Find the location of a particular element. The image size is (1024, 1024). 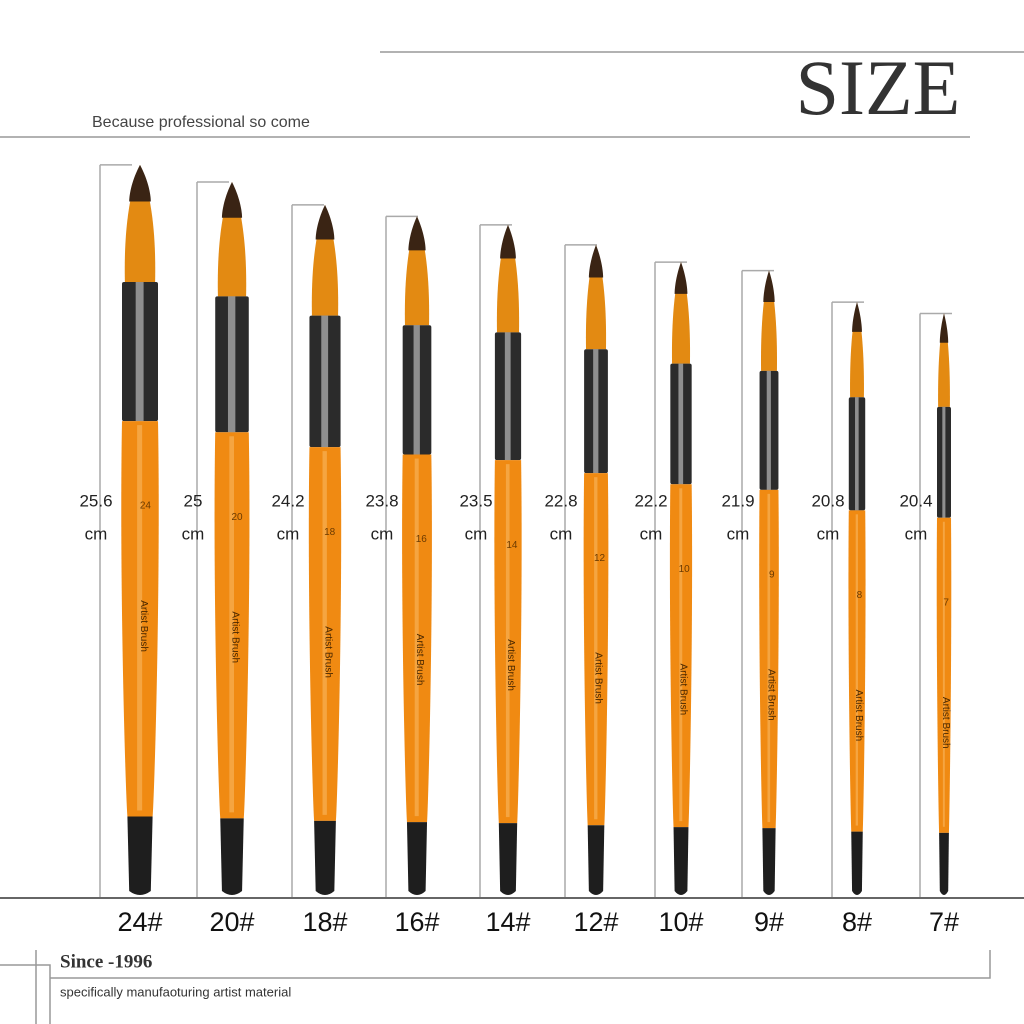

length: 24.2 is located at coordinates (287, 500).